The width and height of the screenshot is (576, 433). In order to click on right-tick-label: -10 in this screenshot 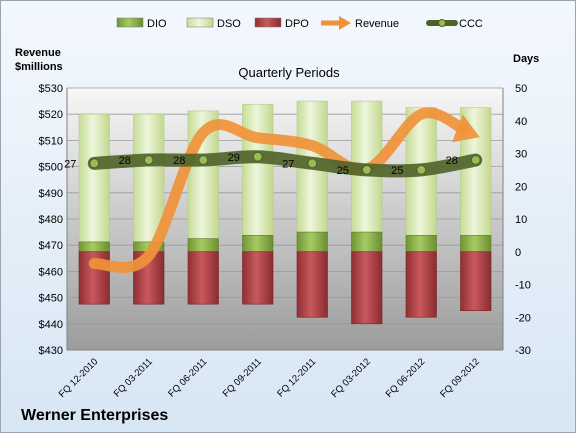, I will do `click(523, 286)`.